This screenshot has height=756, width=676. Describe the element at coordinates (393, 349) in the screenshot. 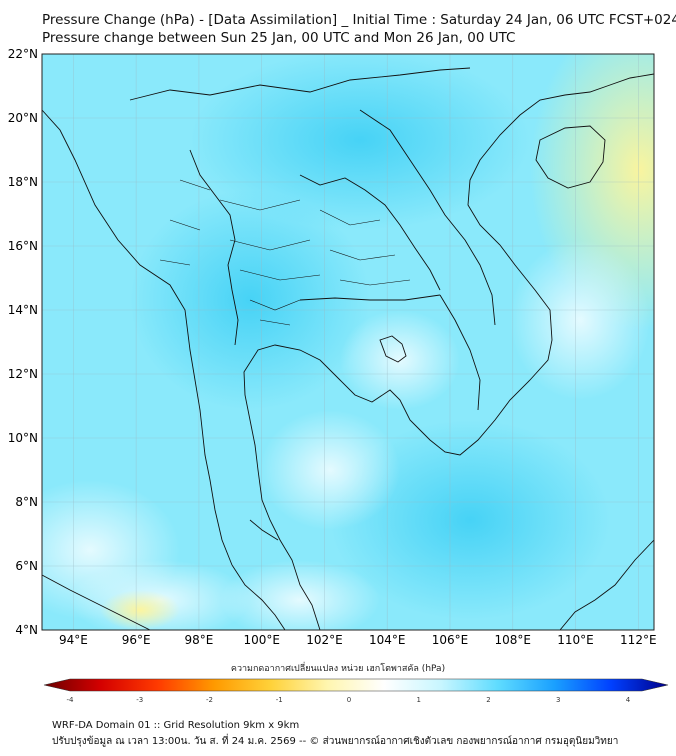

I see `tonle-sap-lake` at that location.